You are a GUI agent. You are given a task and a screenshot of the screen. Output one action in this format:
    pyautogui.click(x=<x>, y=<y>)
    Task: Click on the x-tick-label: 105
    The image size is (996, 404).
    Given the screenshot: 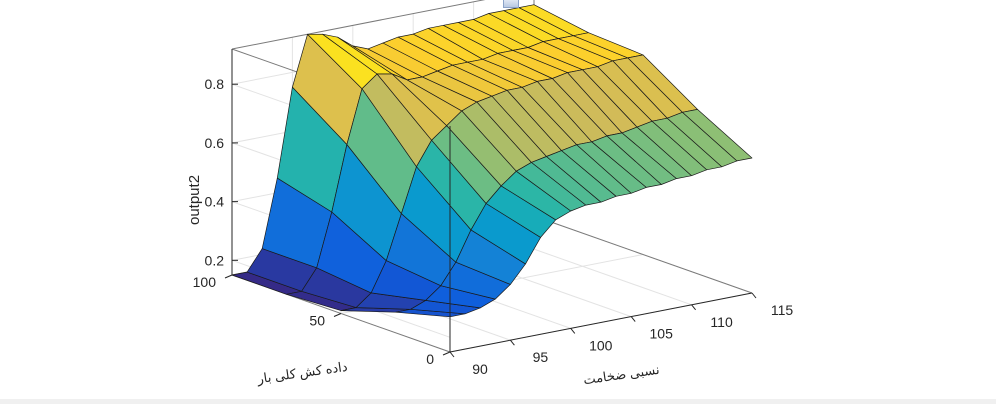 What is the action you would take?
    pyautogui.click(x=662, y=334)
    